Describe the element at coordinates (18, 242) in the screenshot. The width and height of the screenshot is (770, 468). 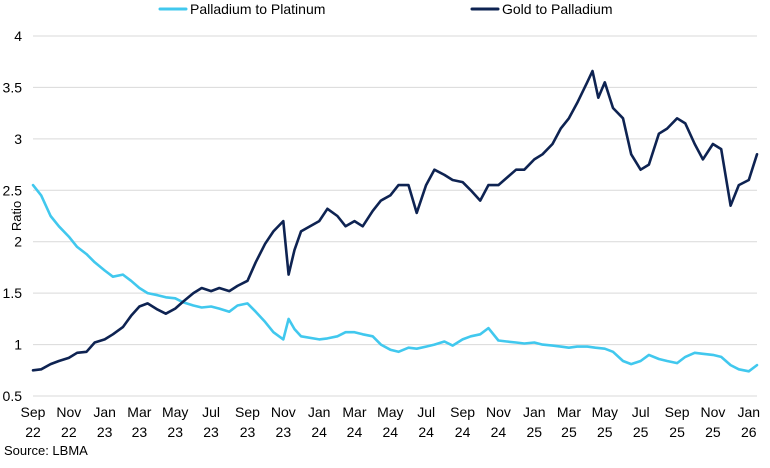
I see `y-tick-label: 2` at that location.